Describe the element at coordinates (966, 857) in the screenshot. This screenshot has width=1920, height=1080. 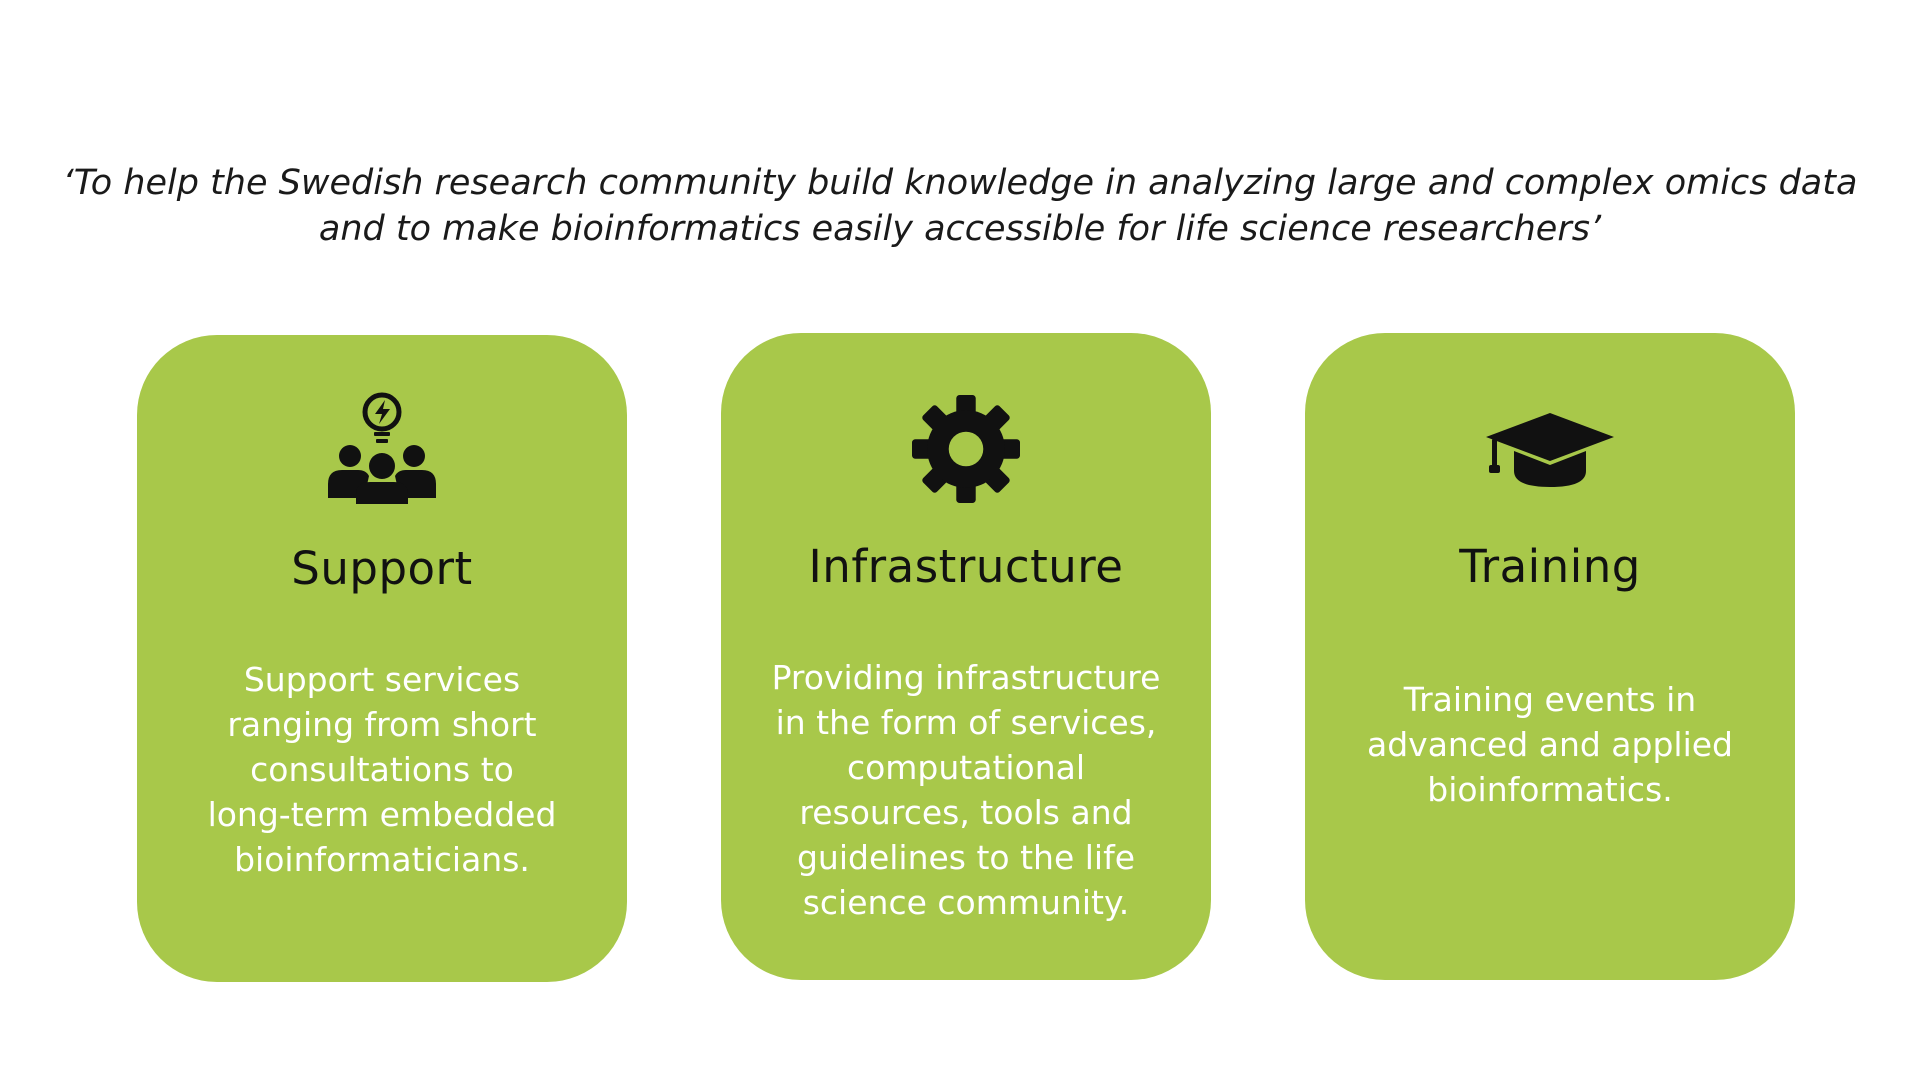
I see `description-line: guidelines to the life` at that location.